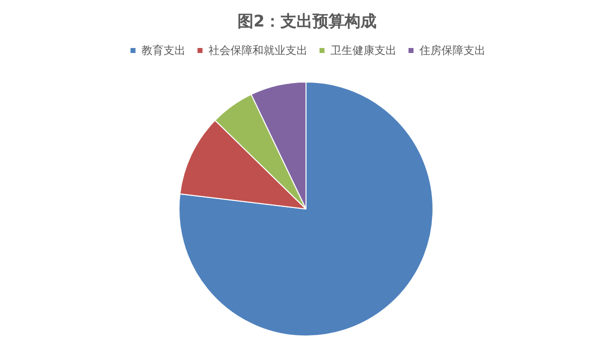 Image resolution: width=614 pixels, height=352 pixels. Describe the element at coordinates (164, 50) in the screenshot. I see `legend-label: 教育支出` at that location.